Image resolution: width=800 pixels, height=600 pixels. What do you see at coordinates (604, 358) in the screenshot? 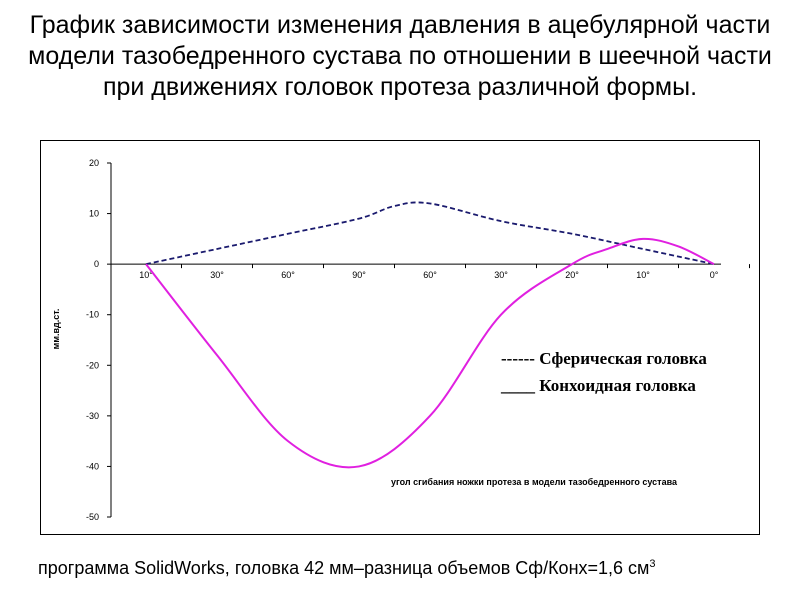
I see `legend-spherical: ------ Сферическая головка` at bounding box center [604, 358].